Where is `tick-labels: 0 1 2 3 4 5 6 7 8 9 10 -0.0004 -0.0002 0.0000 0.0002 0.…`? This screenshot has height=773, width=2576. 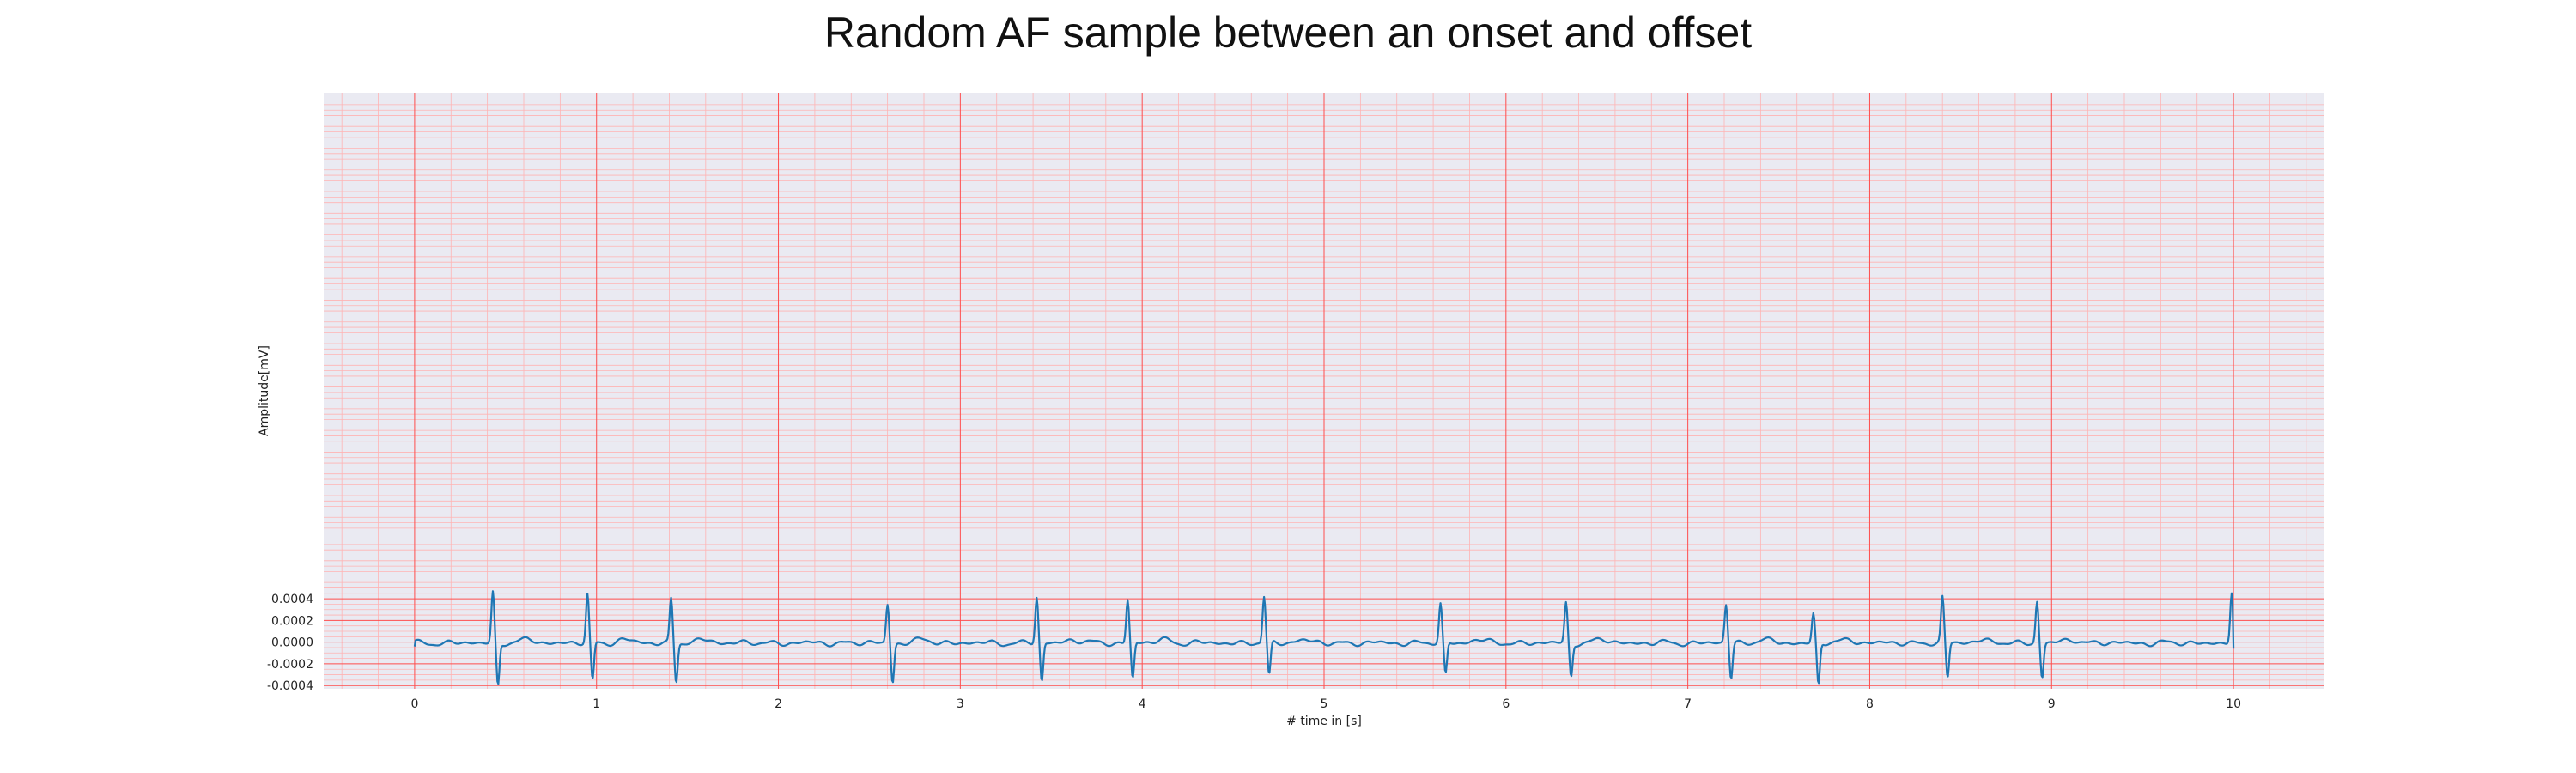 tick-labels: 0 1 2 3 4 5 6 7 8 9 10 -0.0004 -0.0002 0.0000 0.0002 0.… is located at coordinates (1254, 652).